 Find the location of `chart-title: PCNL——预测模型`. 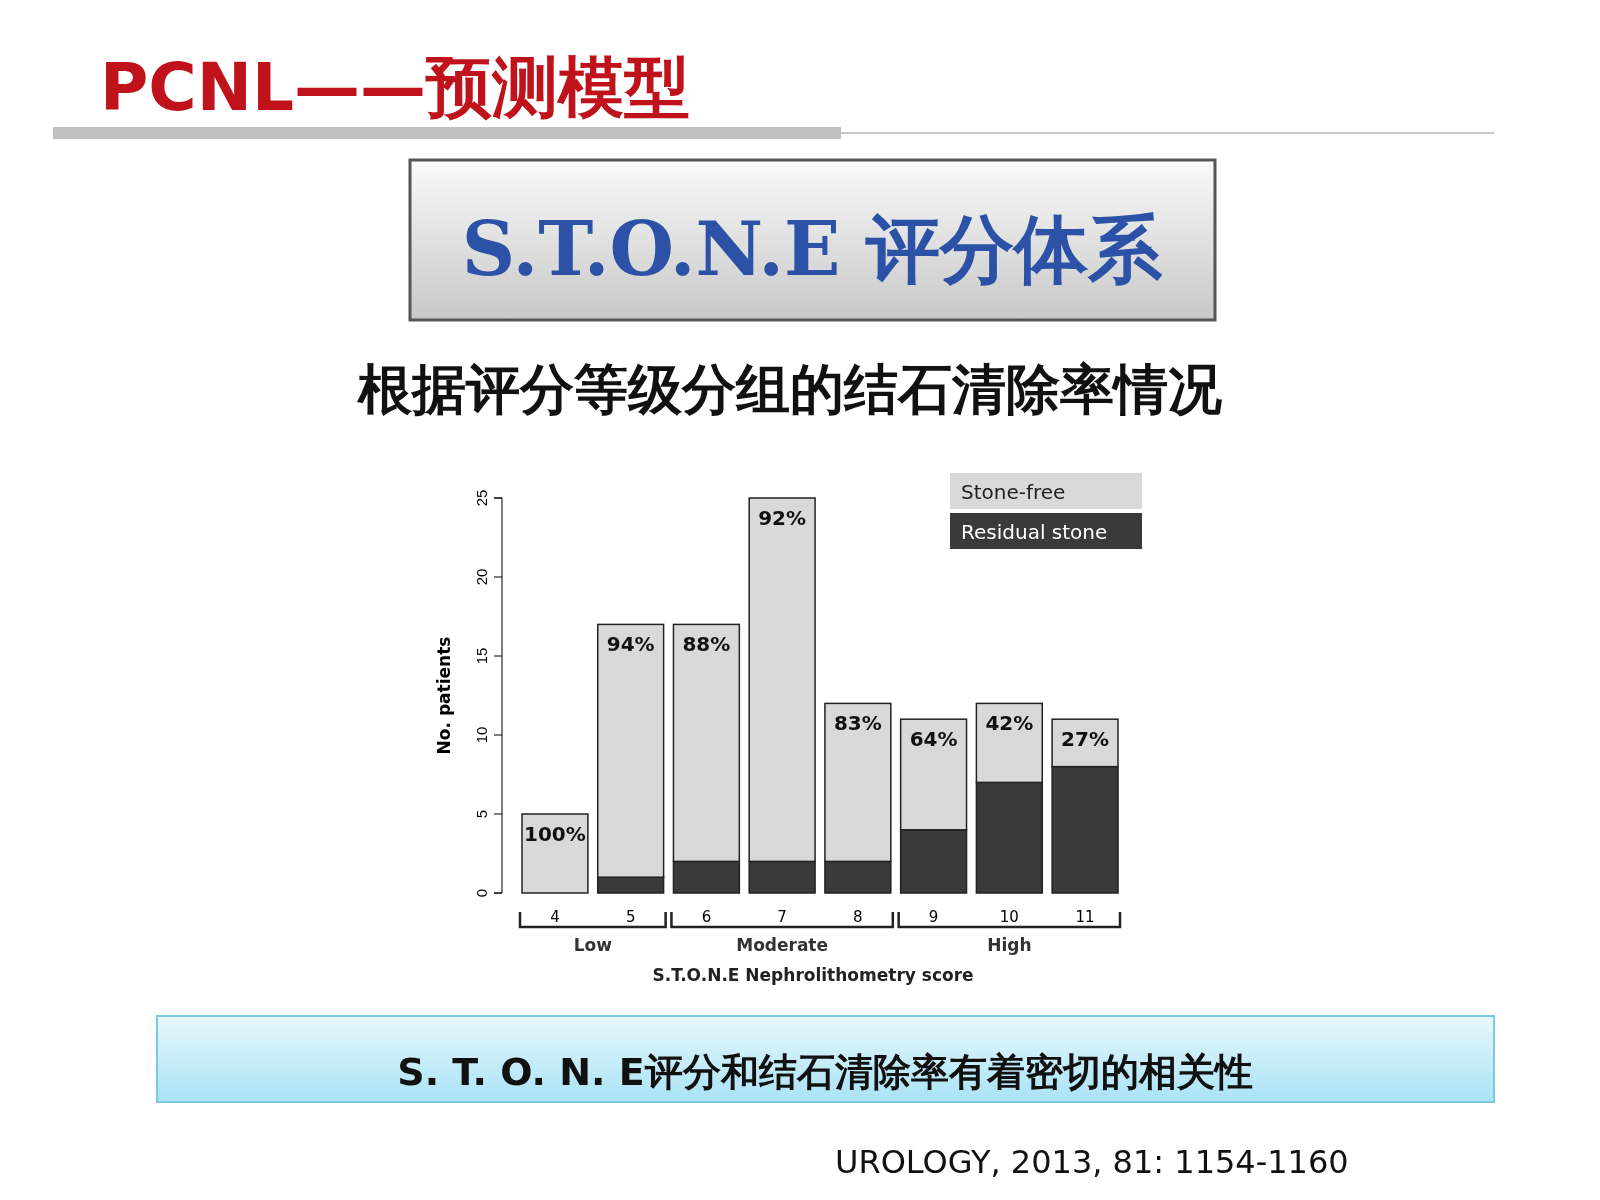

chart-title: PCNL——预测模型 is located at coordinates (395, 87).